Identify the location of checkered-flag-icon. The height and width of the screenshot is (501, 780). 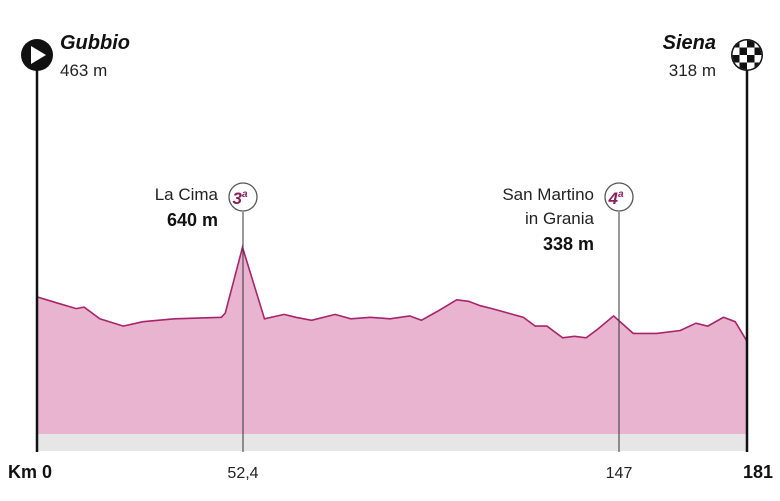
(747, 55).